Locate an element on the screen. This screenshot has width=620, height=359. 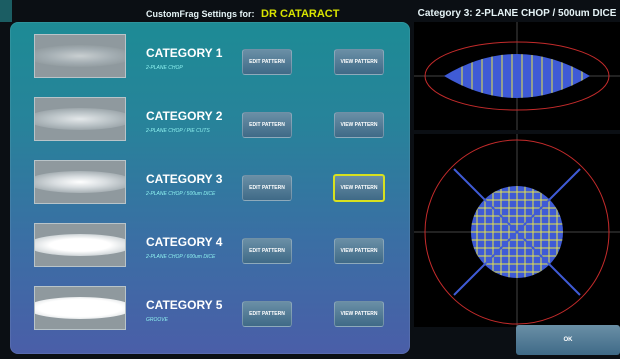
category-4-title: CATEGORY 4 is located at coordinates (184, 242).